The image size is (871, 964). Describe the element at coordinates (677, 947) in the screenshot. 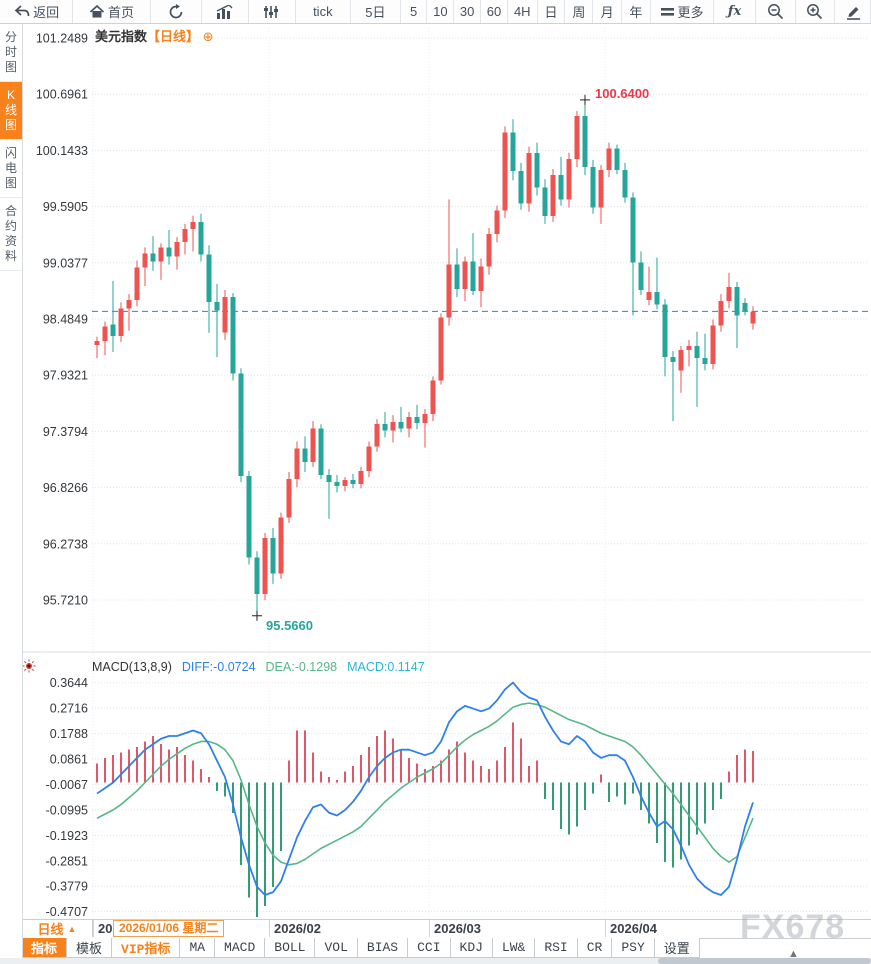

I see `indicator-tab-设置: 设置` at that location.